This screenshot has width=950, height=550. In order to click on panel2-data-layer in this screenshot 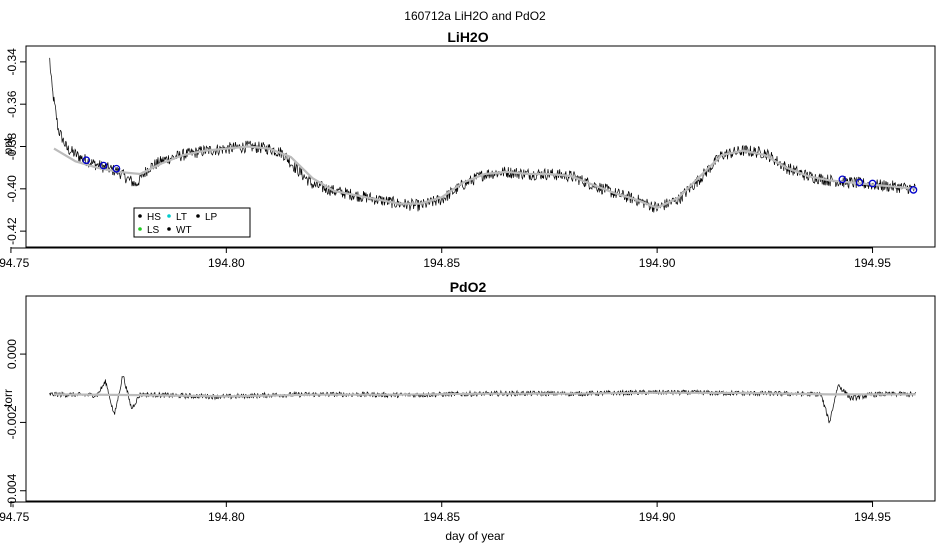, I will do `click(482, 399)`.